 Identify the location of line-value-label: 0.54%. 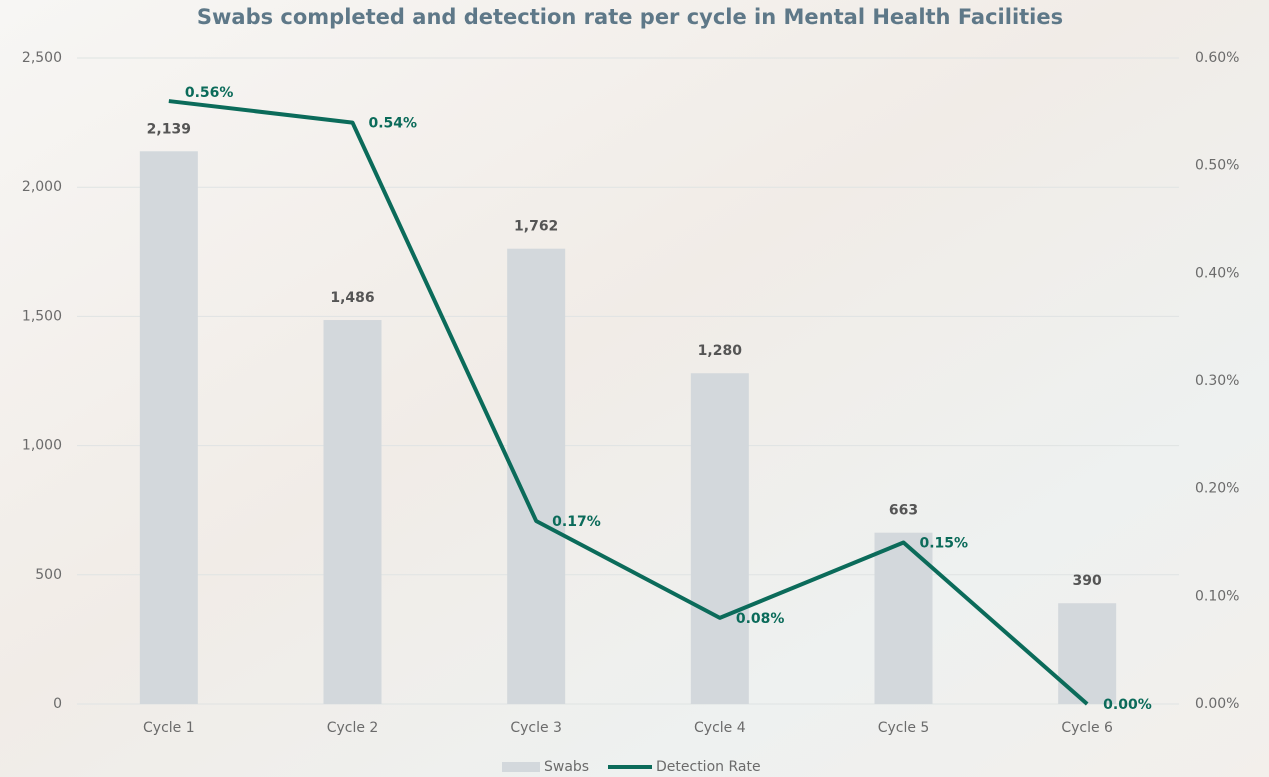
(393, 124).